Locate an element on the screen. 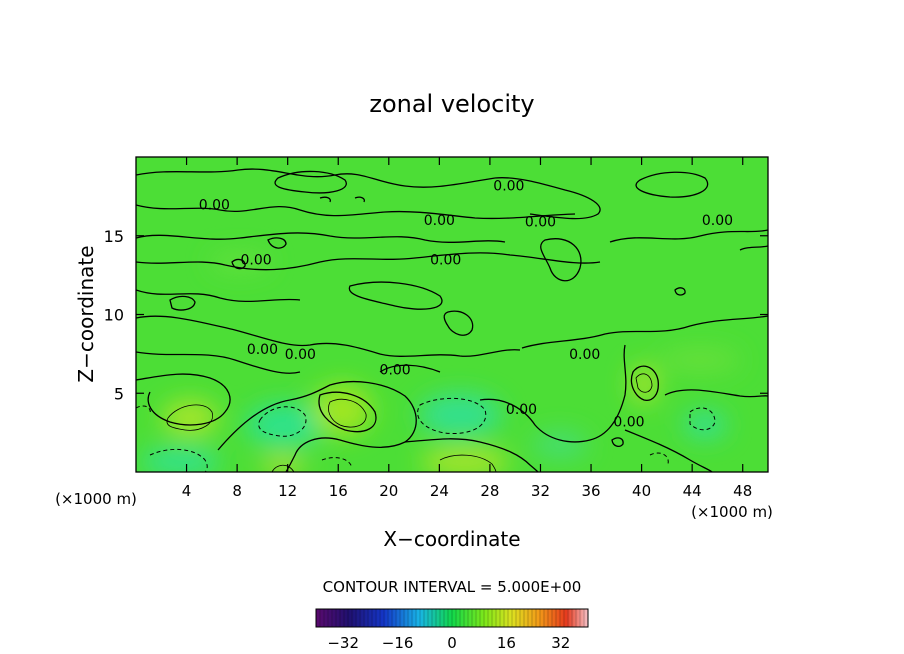 Image resolution: width=904 pixels, height=654 pixels. y-axis-label: Z−coordinate is located at coordinates (86, 313).